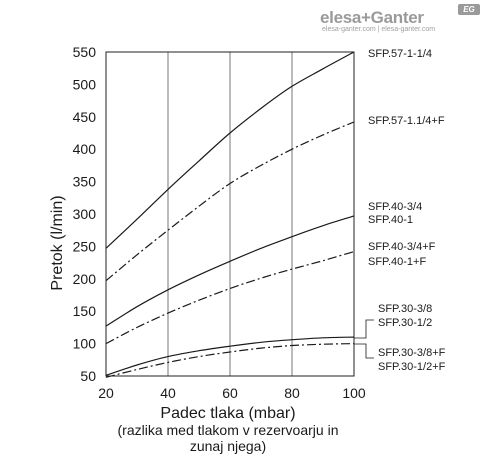 This screenshot has width=488, height=454. Describe the element at coordinates (292, 393) in the screenshot. I see `x-tick-label: 80` at that location.